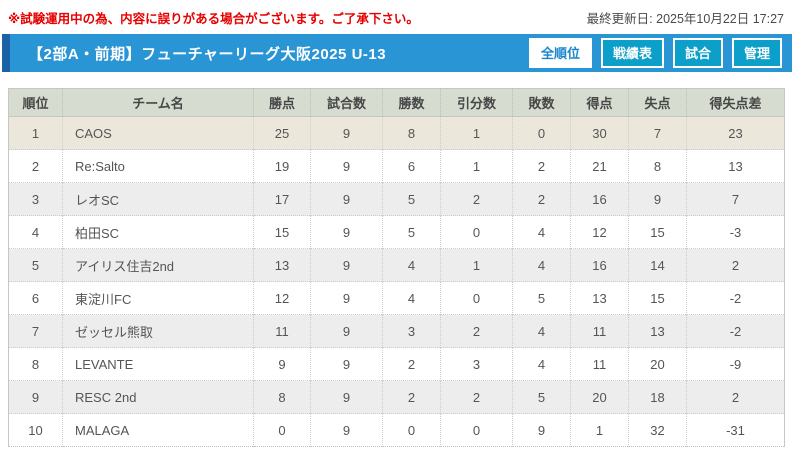 The image size is (792, 454). What do you see at coordinates (657, 430) in the screenshot?
I see `stat-cell: 32` at bounding box center [657, 430].